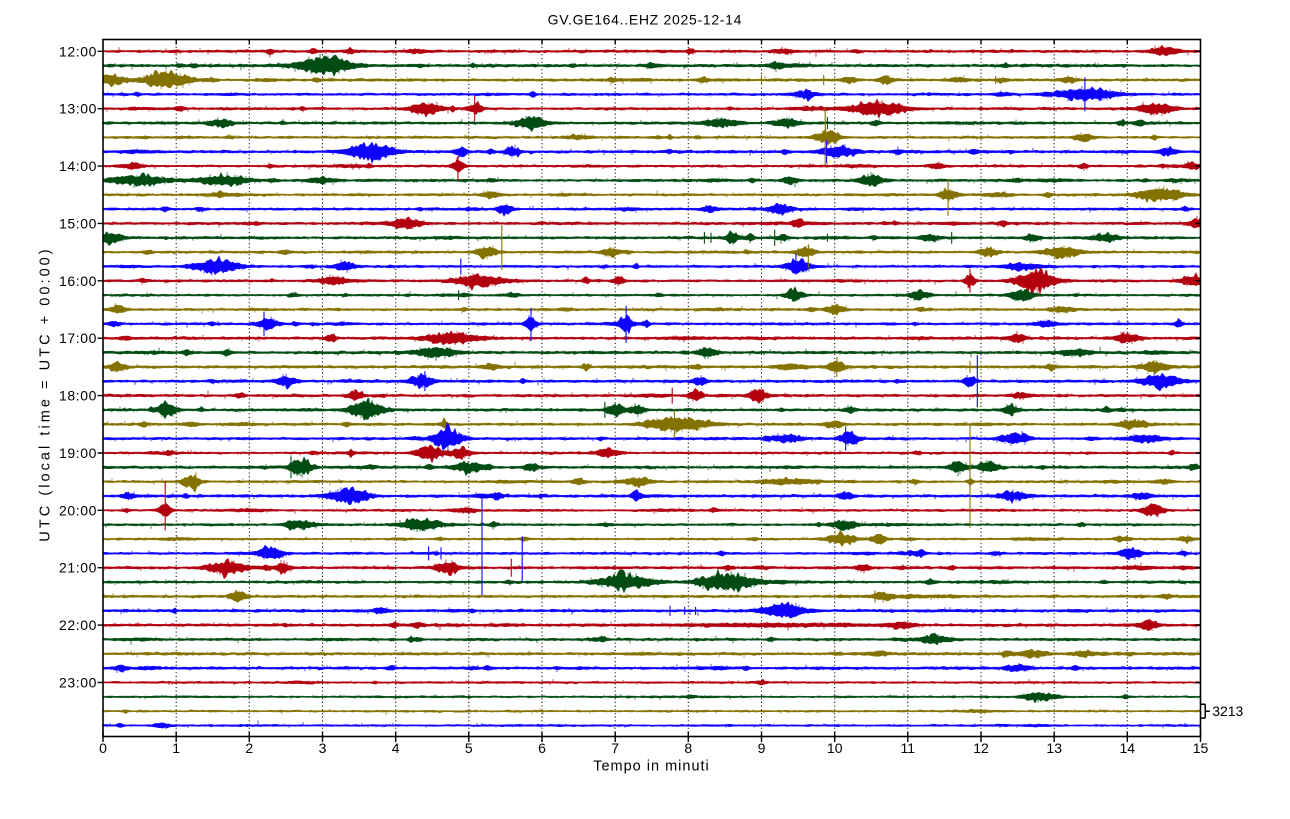 This screenshot has height=819, width=1290. What do you see at coordinates (908, 748) in the screenshot?
I see `svg-text: 11` at bounding box center [908, 748].